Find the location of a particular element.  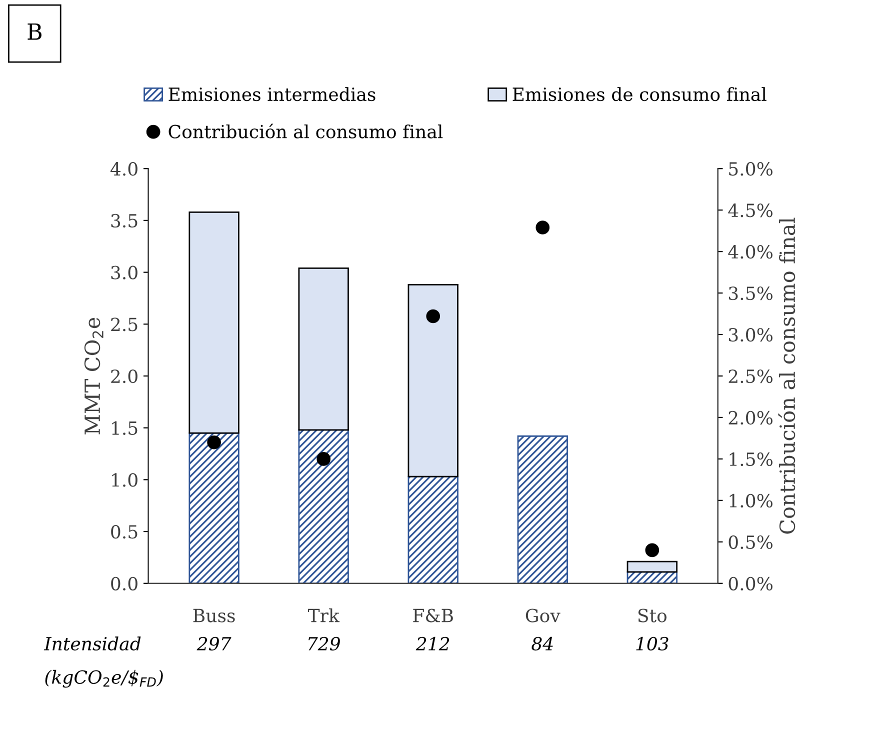

y-axis-title: MMT CO$_{2}$e is located at coordinates (94, 376).